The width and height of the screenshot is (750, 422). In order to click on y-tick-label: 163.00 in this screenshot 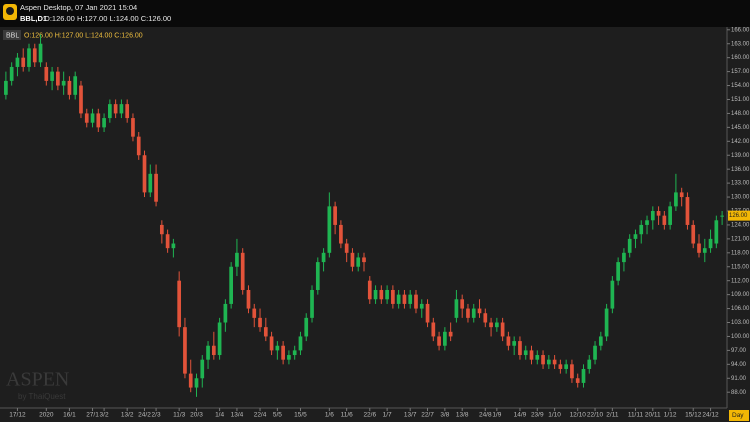, I will do `click(740, 44)`.